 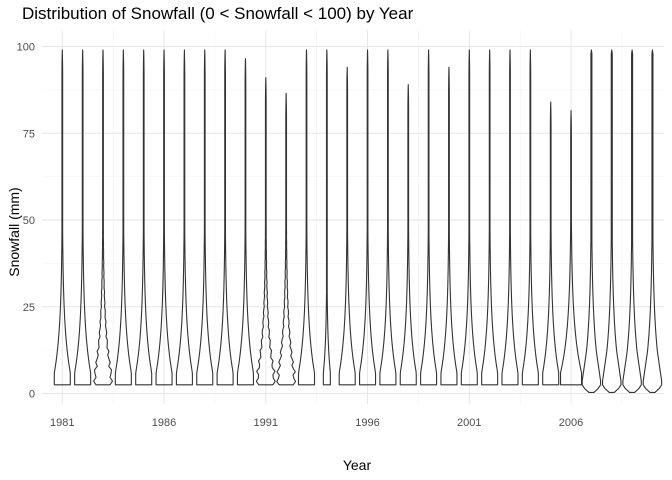 I want to click on violin-1999, so click(x=429, y=217).